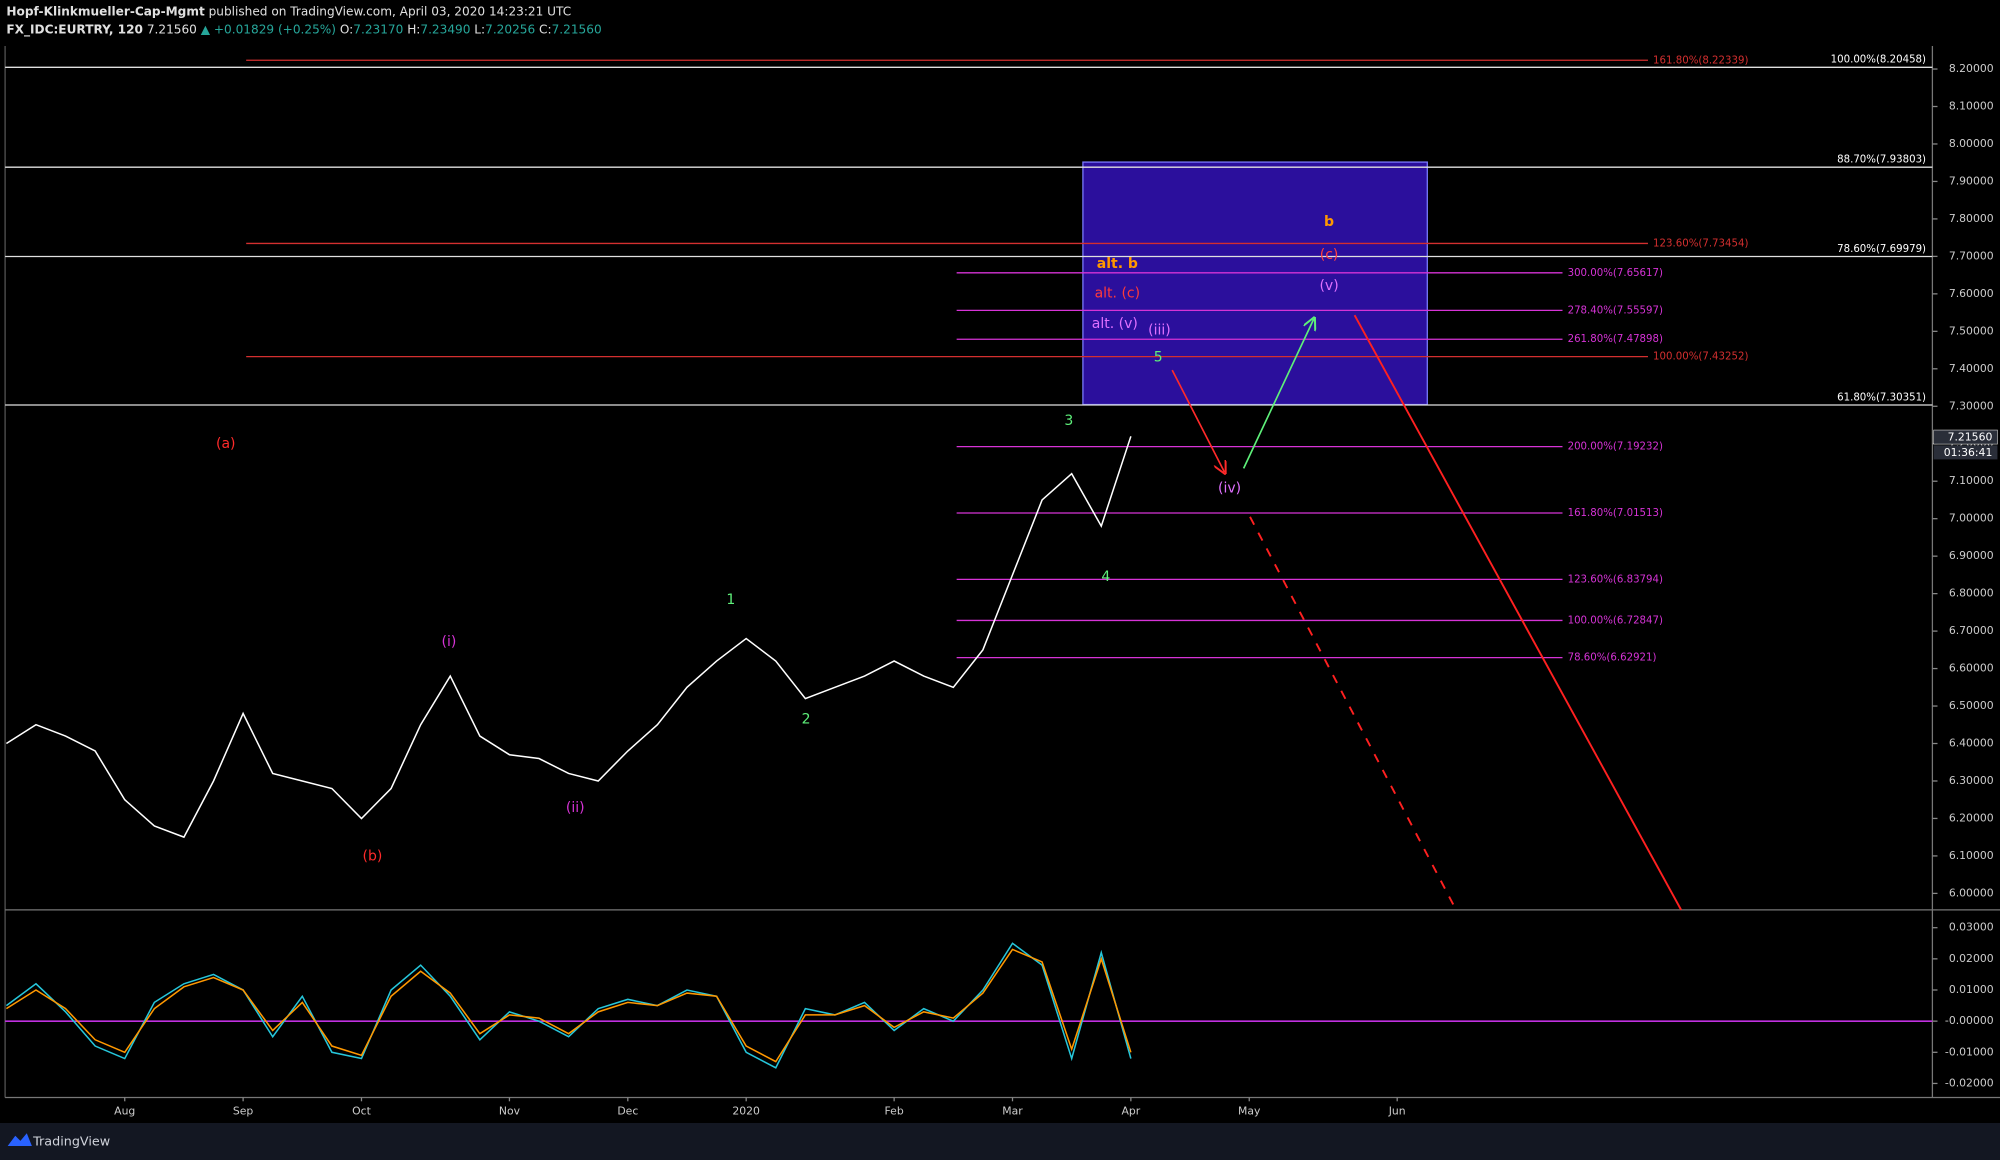 Image resolution: width=2000 pixels, height=1160 pixels. I want to click on y-tick-label: 7.10000, so click(1971, 480).